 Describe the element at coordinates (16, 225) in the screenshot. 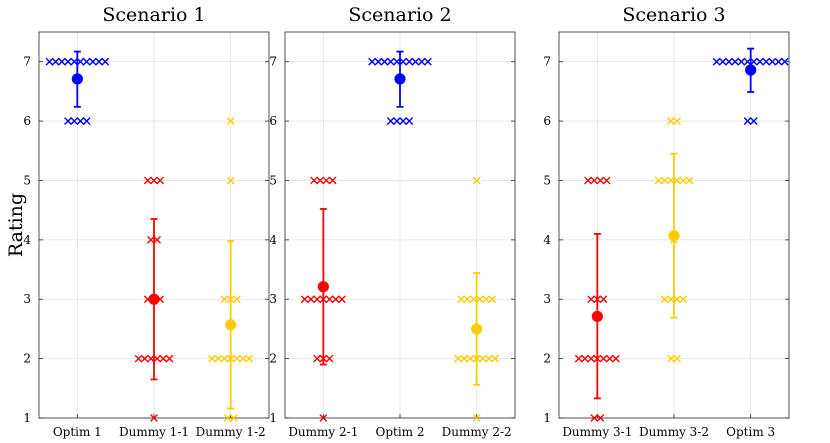

I see `y-axis-label: Rating` at that location.